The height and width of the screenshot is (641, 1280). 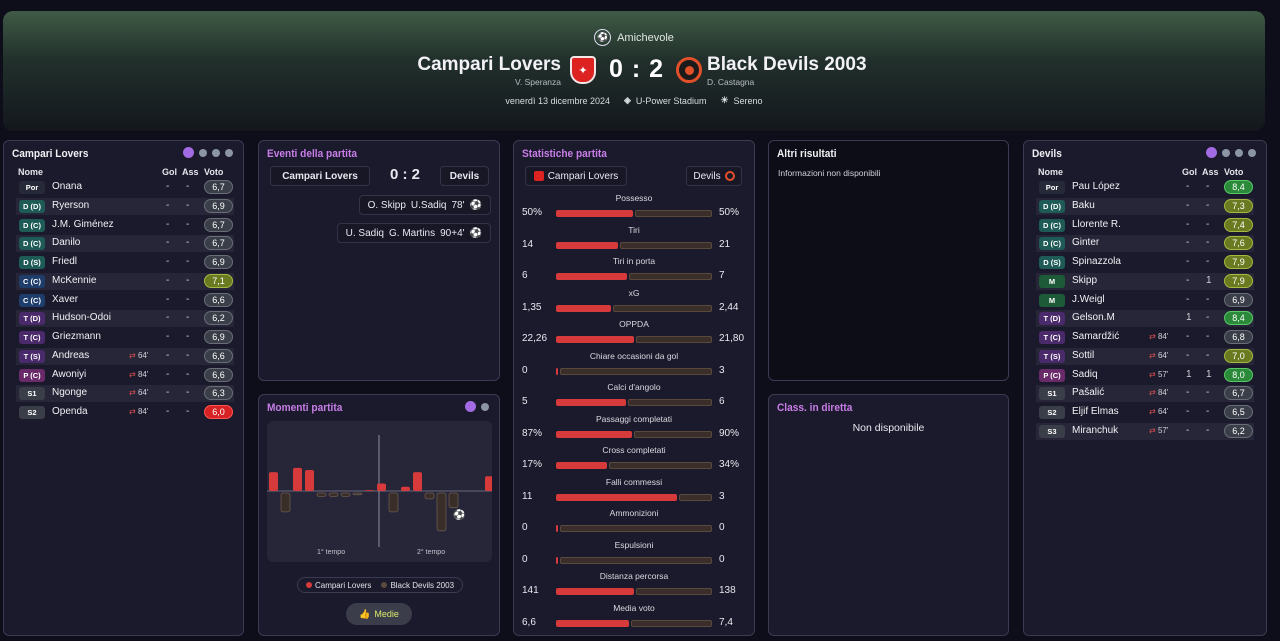 I want to click on player-name: Llorente R., so click(x=1096, y=224).